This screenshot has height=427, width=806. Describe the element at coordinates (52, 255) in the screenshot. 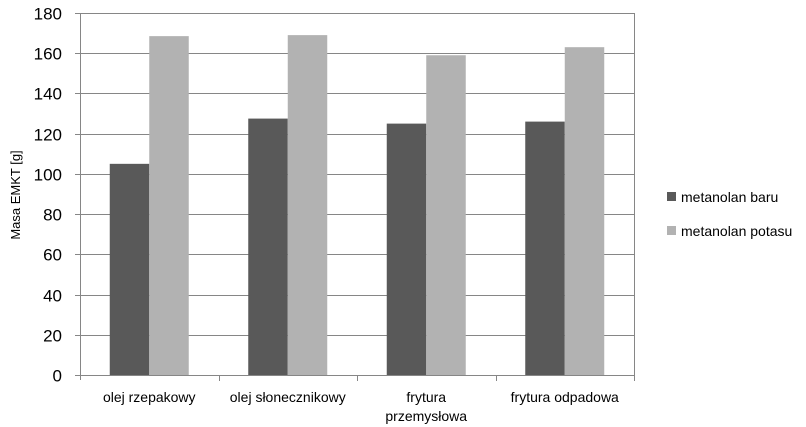

I see `y-tick-label: 60` at that location.